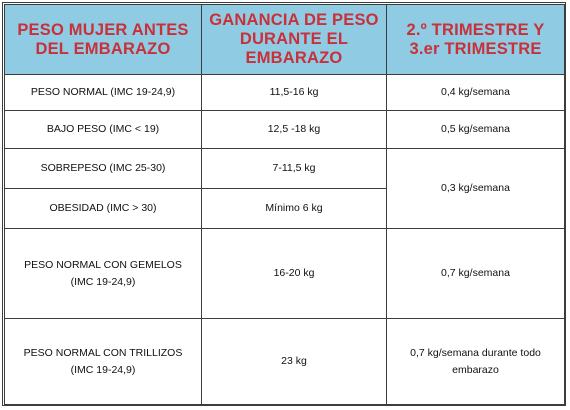 The width and height of the screenshot is (570, 410). Describe the element at coordinates (294, 168) in the screenshot. I see `gain-cell: 7-11,5 kg` at that location.